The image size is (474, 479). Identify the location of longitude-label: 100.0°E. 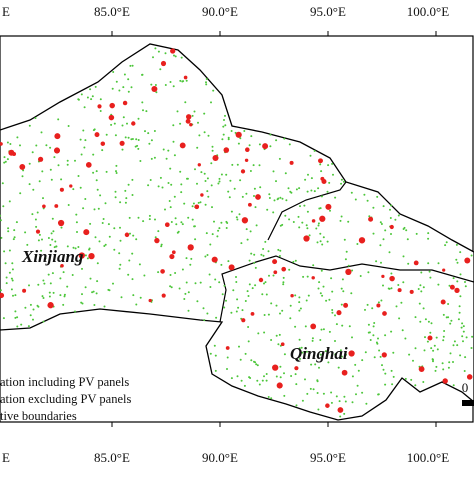
(428, 457).